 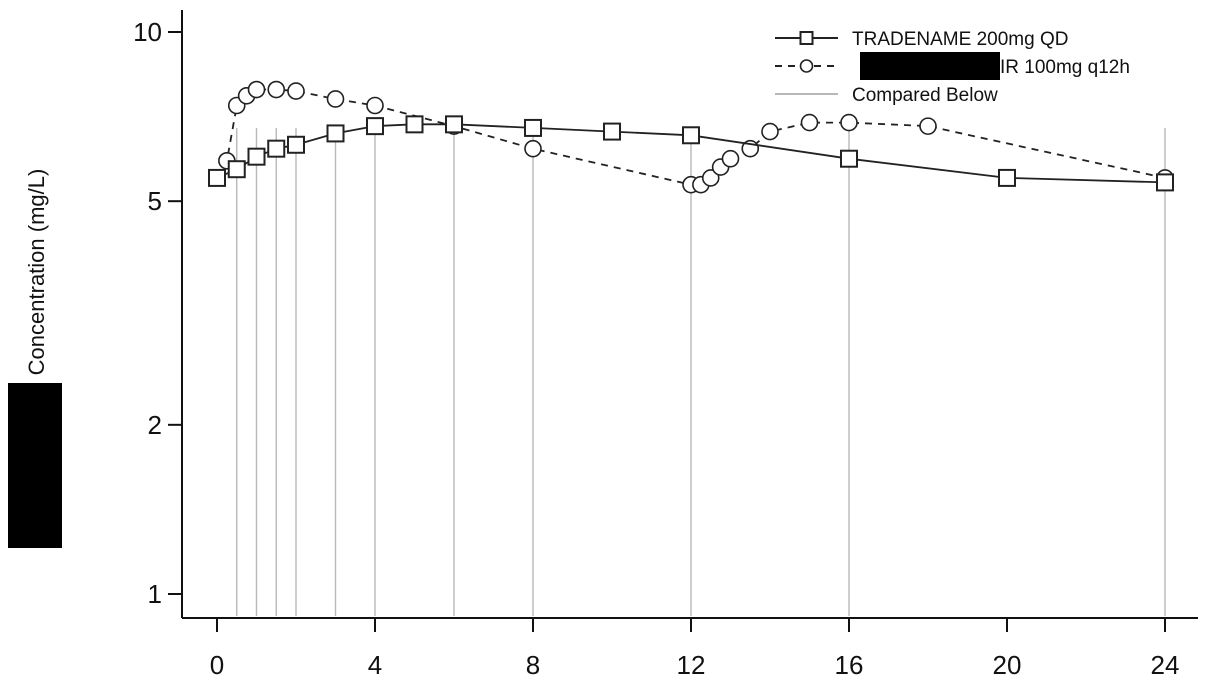 What do you see at coordinates (155, 425) in the screenshot?
I see `y-tick-label: 2` at bounding box center [155, 425].